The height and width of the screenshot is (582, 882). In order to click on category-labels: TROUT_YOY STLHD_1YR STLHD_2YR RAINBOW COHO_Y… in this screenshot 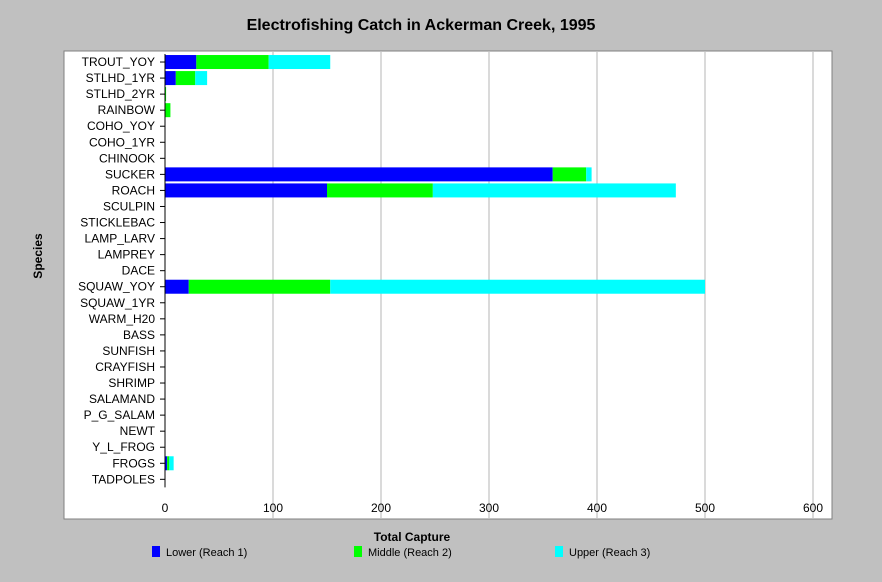, I will do `click(117, 270)`.